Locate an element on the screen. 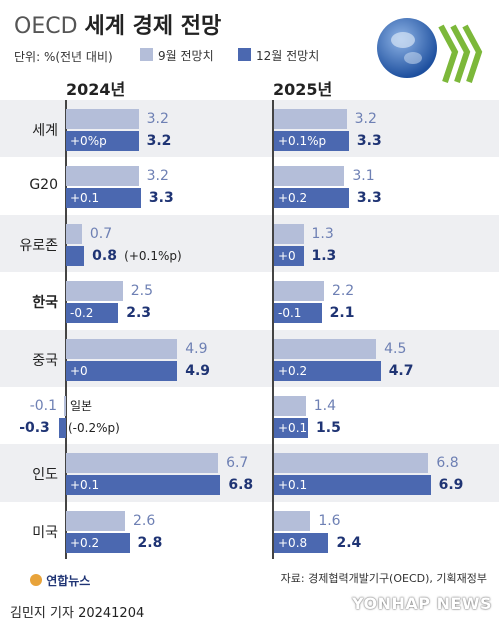 The height and width of the screenshot is (627, 499). value-sept: 1.3 is located at coordinates (322, 233).